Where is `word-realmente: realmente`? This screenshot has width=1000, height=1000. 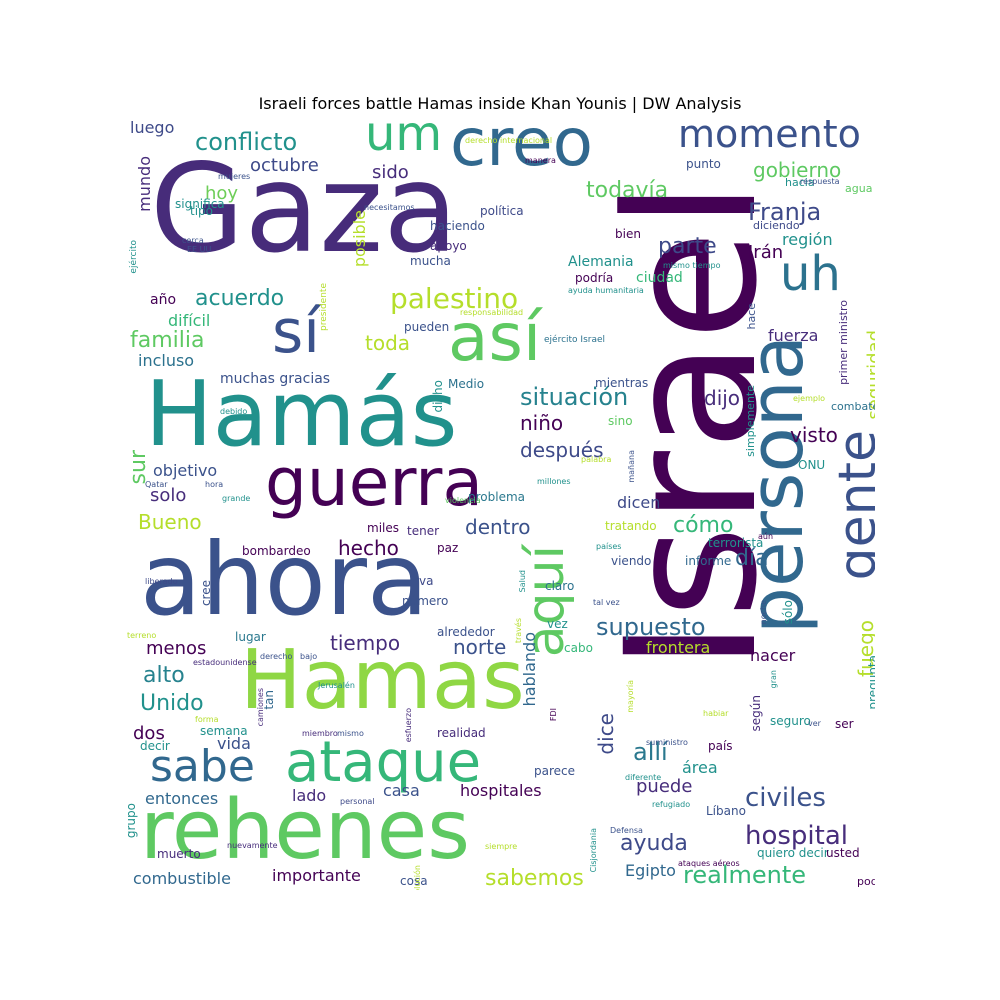 word-realmente: realmente is located at coordinates (745, 875).